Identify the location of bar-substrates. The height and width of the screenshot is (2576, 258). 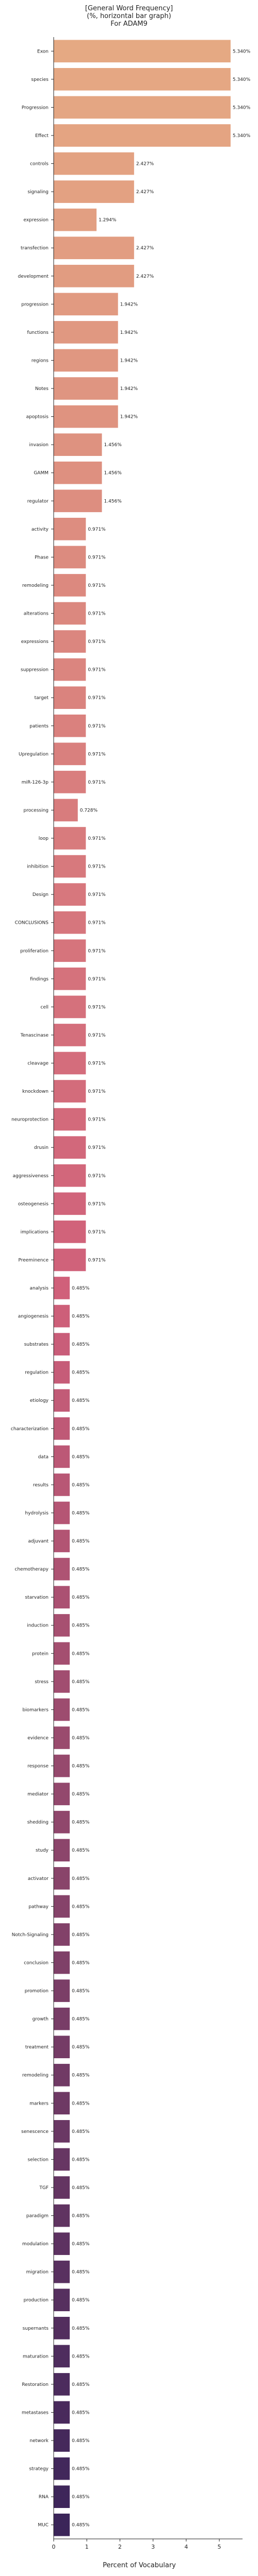
(62, 1344).